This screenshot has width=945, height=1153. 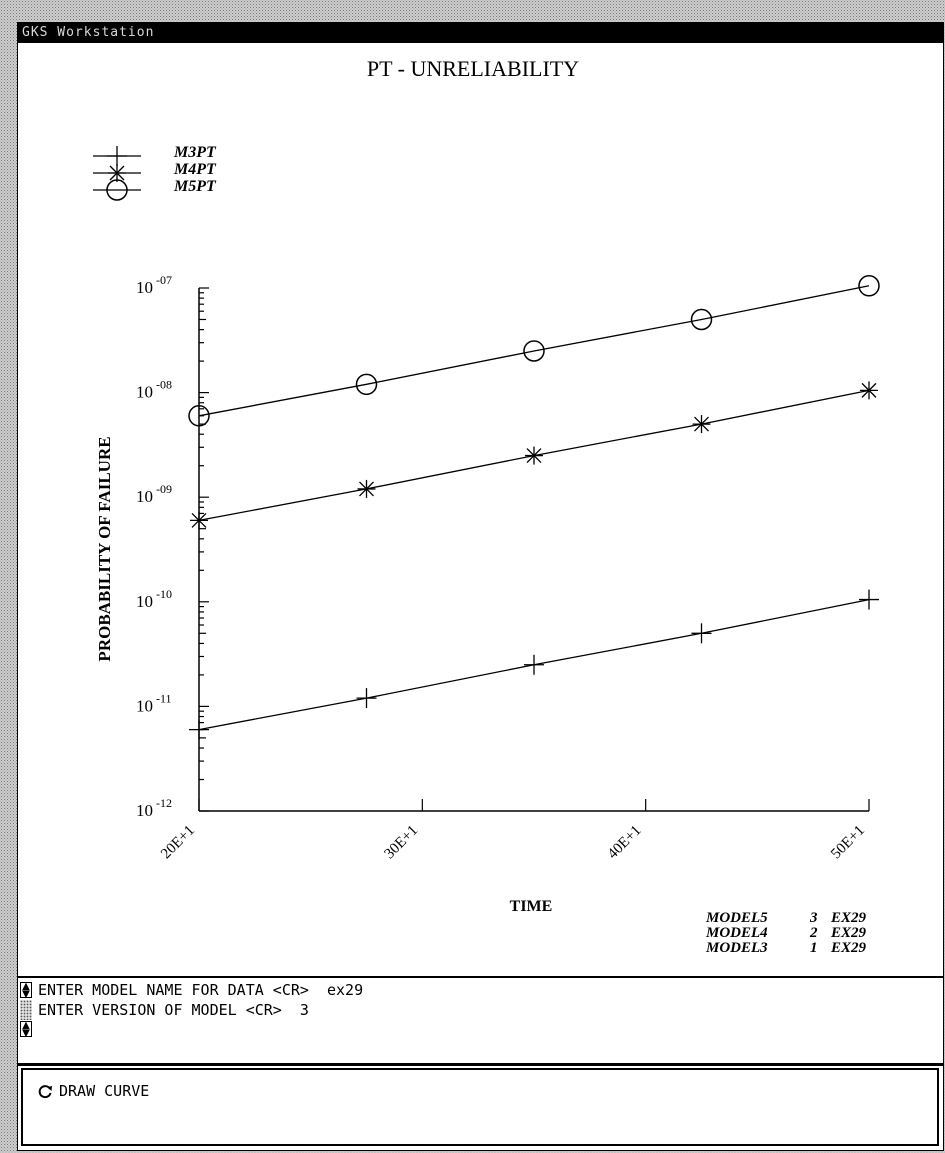 What do you see at coordinates (154, 599) in the screenshot?
I see `y-tick-label: 10 -10` at bounding box center [154, 599].